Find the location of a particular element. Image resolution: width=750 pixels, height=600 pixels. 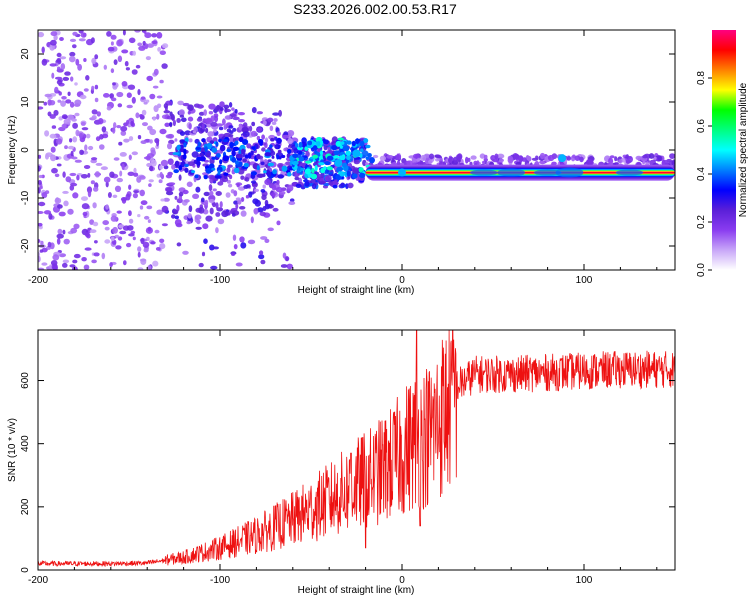

colorbar-gradient is located at coordinates (724, 150).